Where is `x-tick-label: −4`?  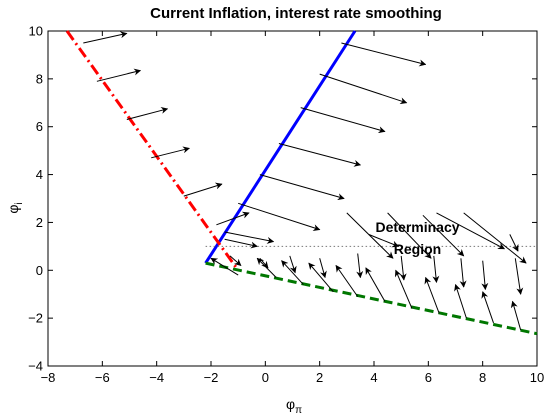 x-tick-label: −4 is located at coordinates (156, 377).